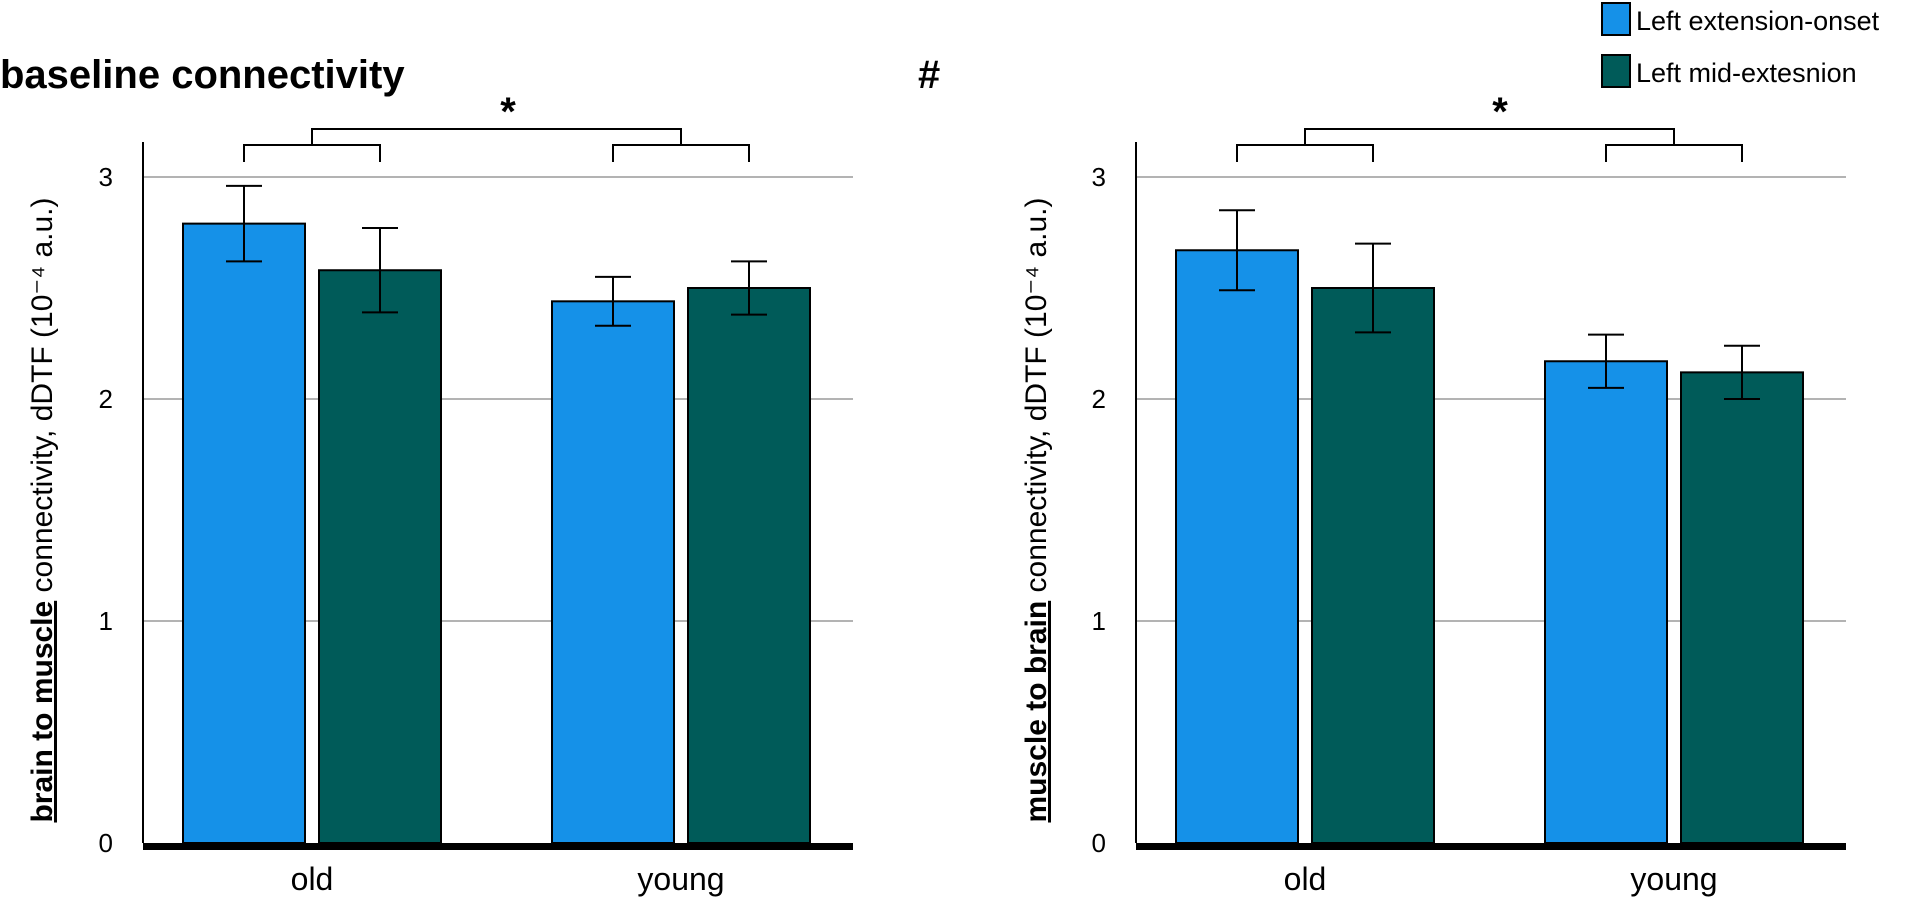 The image size is (1922, 918). Describe the element at coordinates (1036, 712) in the screenshot. I see `y-axis-label-emphasis: muscle to brain` at that location.